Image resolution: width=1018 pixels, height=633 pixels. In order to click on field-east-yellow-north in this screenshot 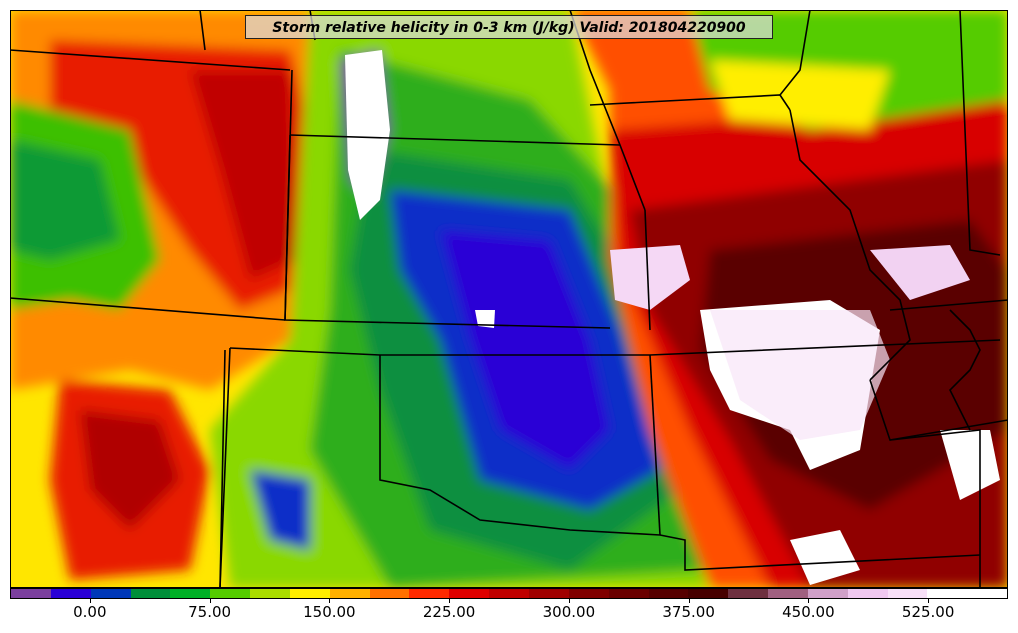, I will do `click(800, 95)`.